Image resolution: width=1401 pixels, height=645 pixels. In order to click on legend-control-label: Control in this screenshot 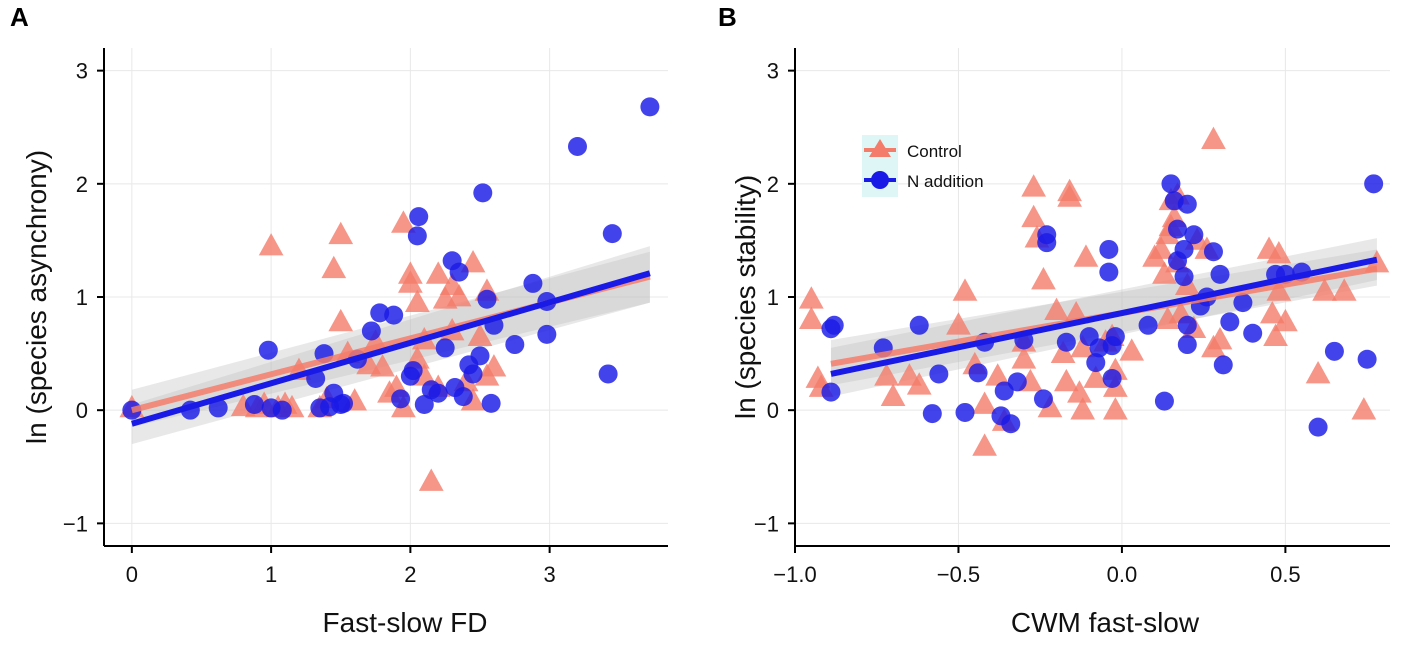, I will do `click(934, 151)`.